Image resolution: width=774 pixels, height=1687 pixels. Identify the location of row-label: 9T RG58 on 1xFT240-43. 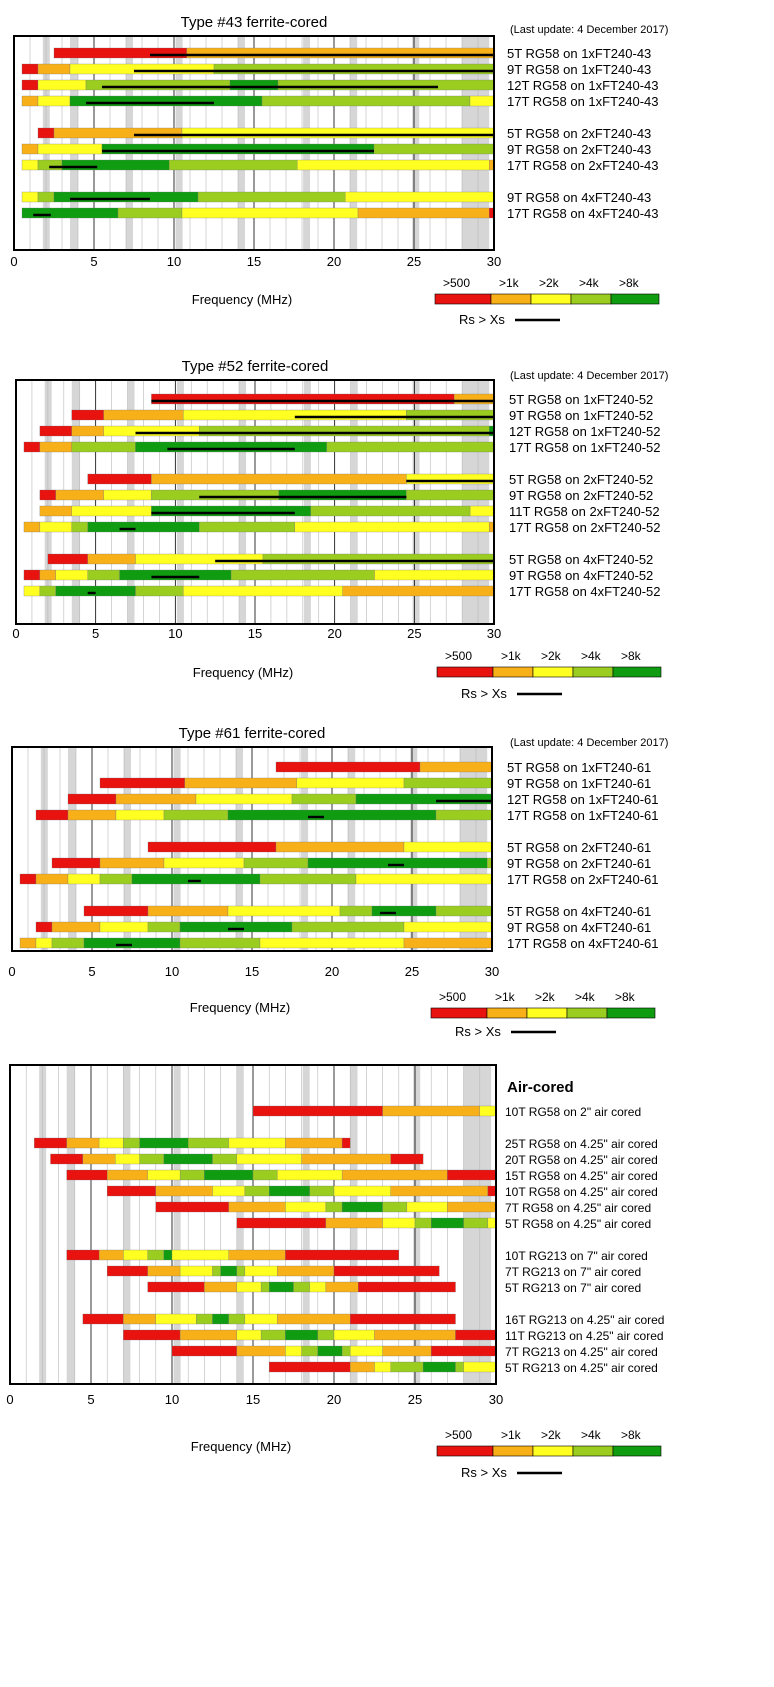
(579, 69).